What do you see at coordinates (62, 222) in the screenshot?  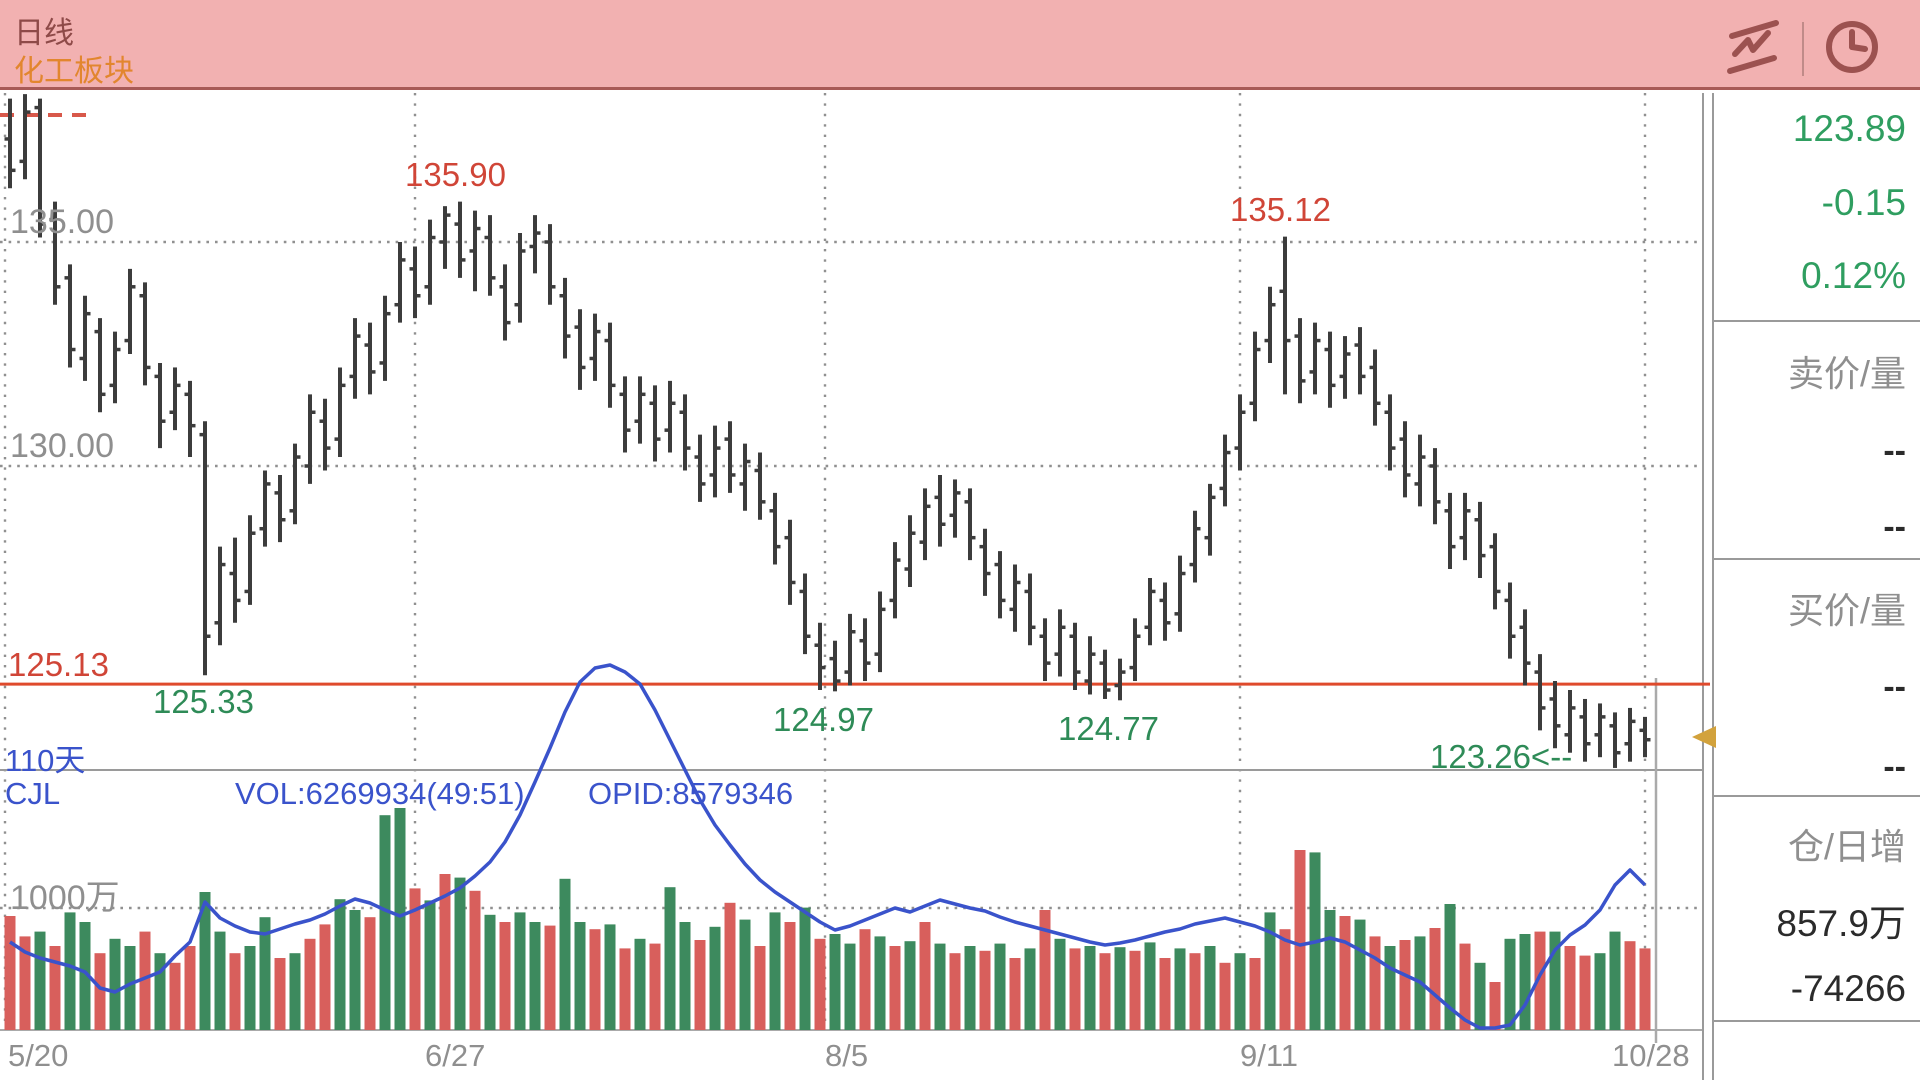 I see `y-axis-label-135: 135.00` at bounding box center [62, 222].